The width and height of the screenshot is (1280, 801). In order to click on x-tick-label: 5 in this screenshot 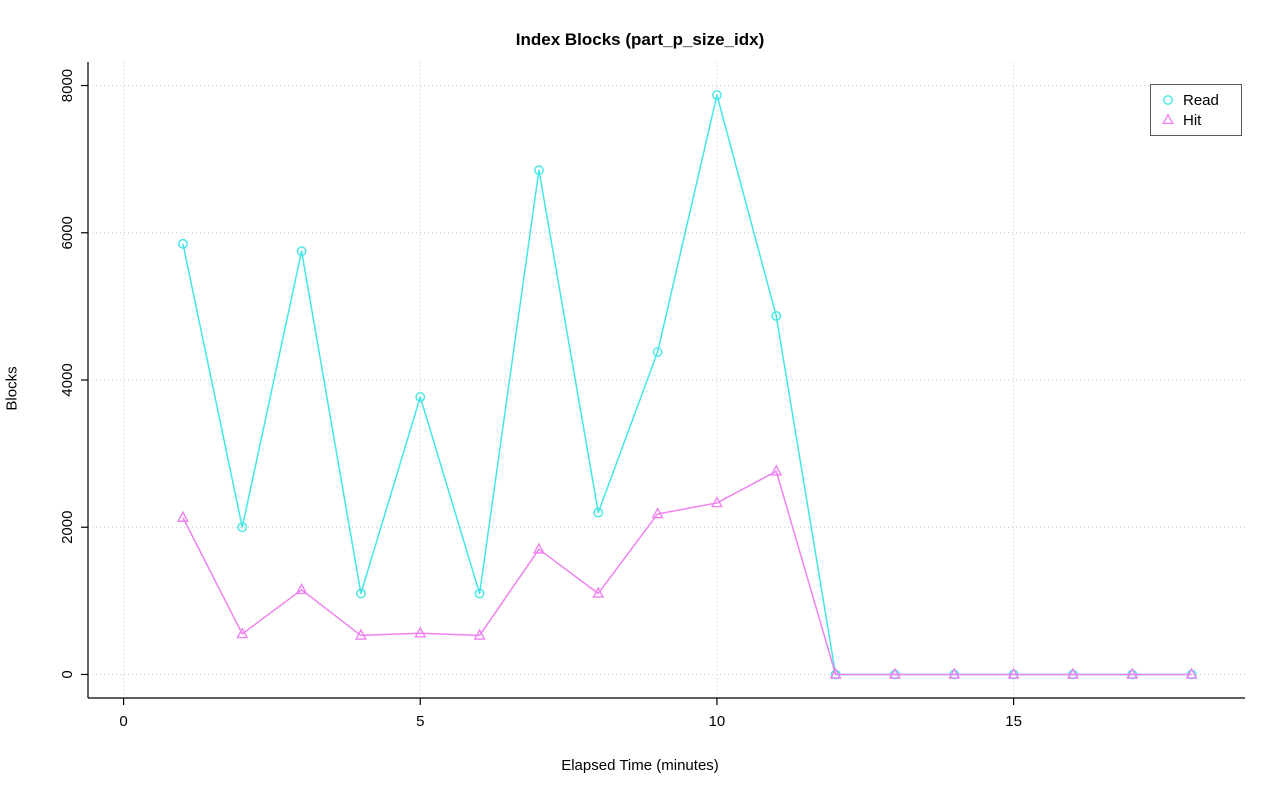, I will do `click(420, 721)`.